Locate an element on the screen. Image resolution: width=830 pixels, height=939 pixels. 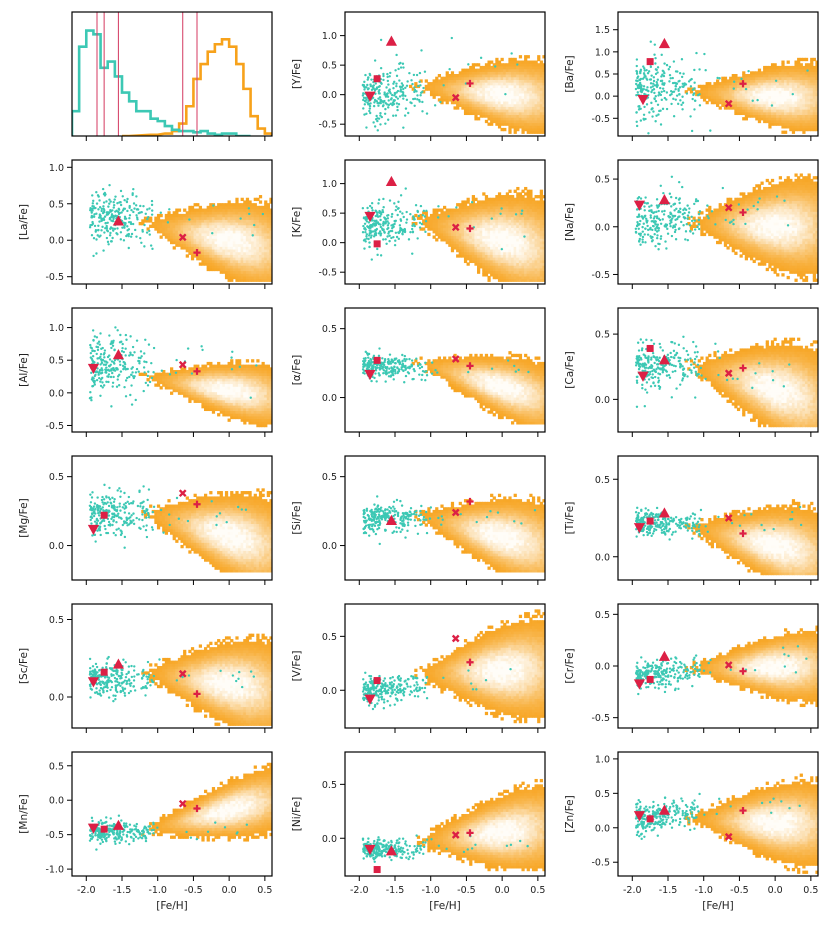
panel-kfe: -0.50.00.51.0[K/Fe] is located at coordinates (418, 224).